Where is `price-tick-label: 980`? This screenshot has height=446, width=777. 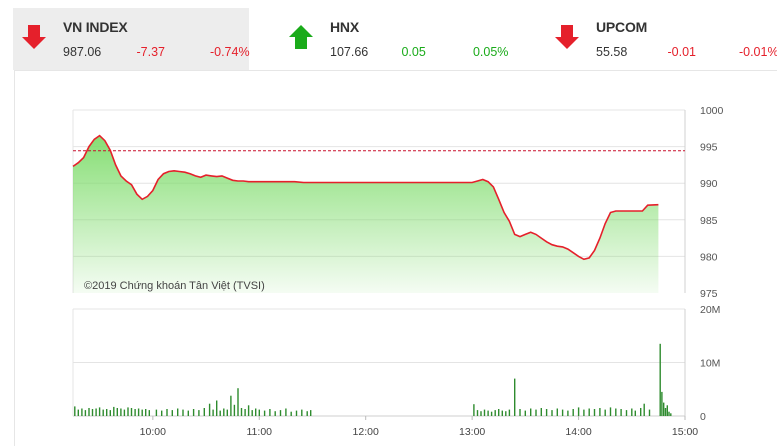
price-tick-label: 980 is located at coordinates (709, 257).